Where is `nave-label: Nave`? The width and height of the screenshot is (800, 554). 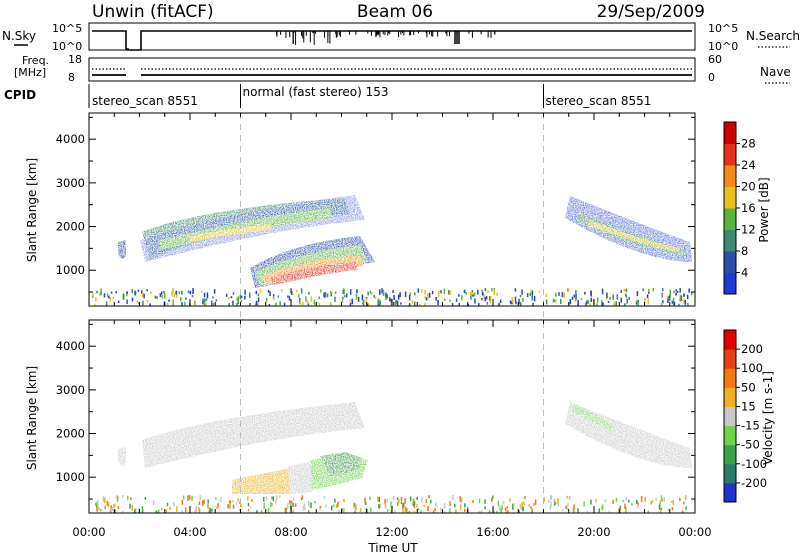 nave-label: Nave is located at coordinates (775, 72).